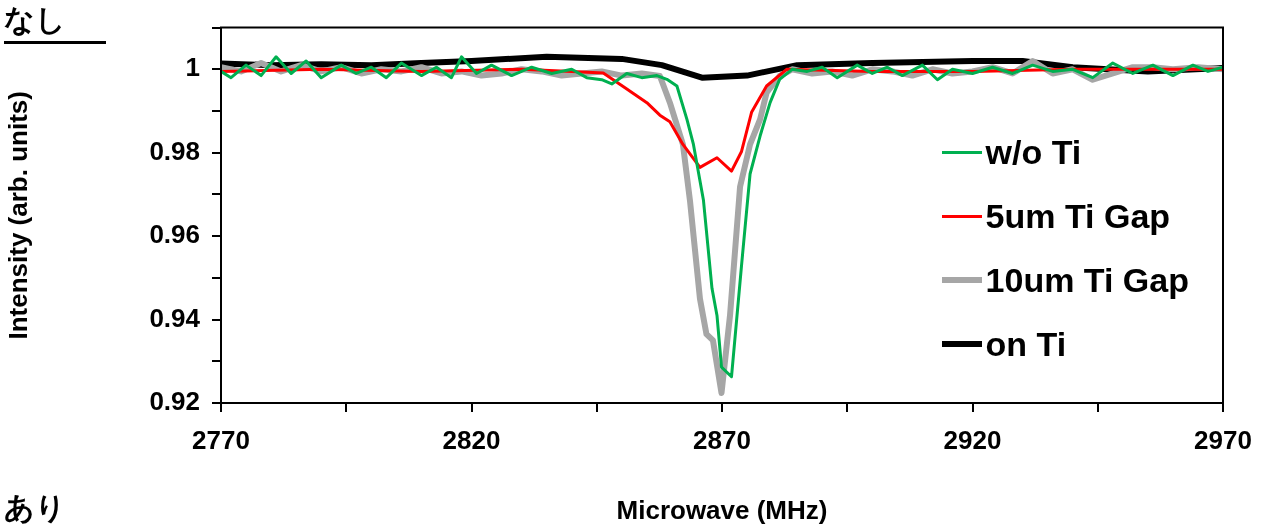 This screenshot has width=1269, height=531. I want to click on text: あり, so click(35, 508).